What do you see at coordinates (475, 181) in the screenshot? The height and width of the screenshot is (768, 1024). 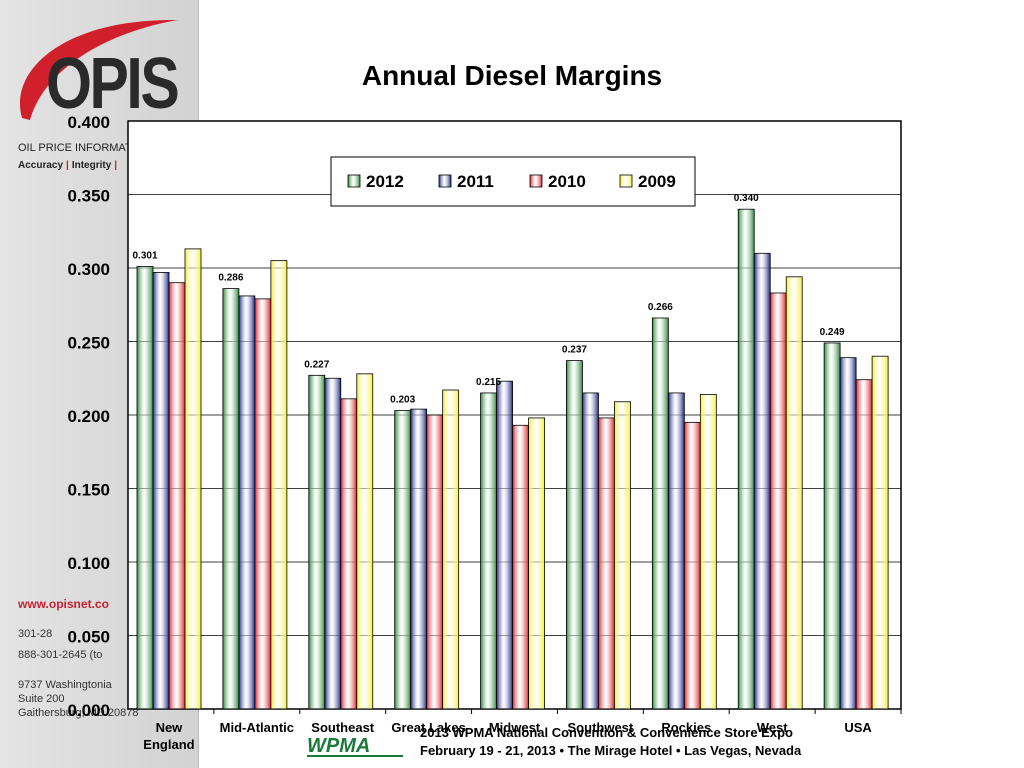 I see `legend-label-2011: 2011` at bounding box center [475, 181].